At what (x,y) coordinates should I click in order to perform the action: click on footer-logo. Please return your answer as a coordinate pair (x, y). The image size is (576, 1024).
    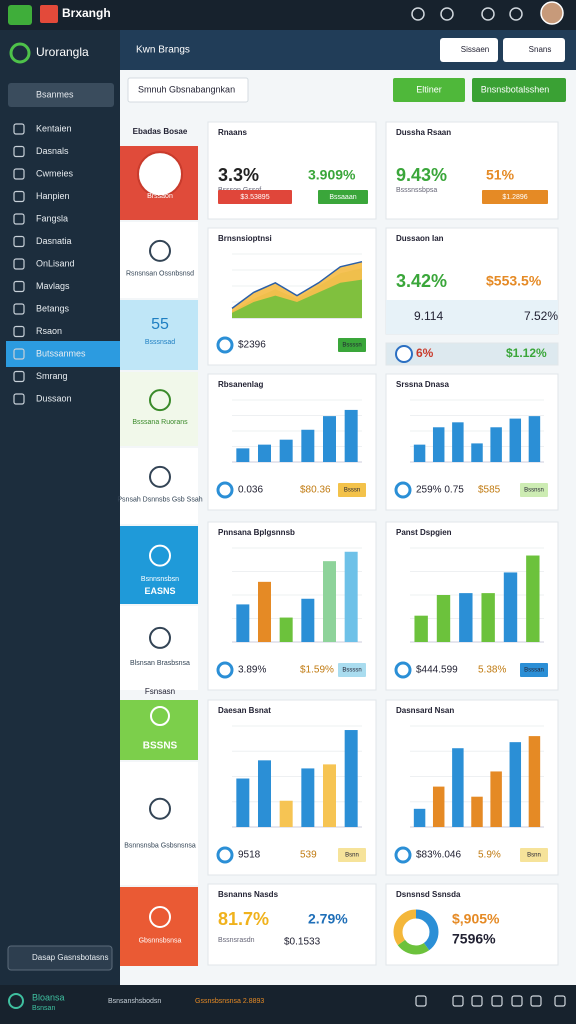
    Looking at the image, I should click on (16, 1001).